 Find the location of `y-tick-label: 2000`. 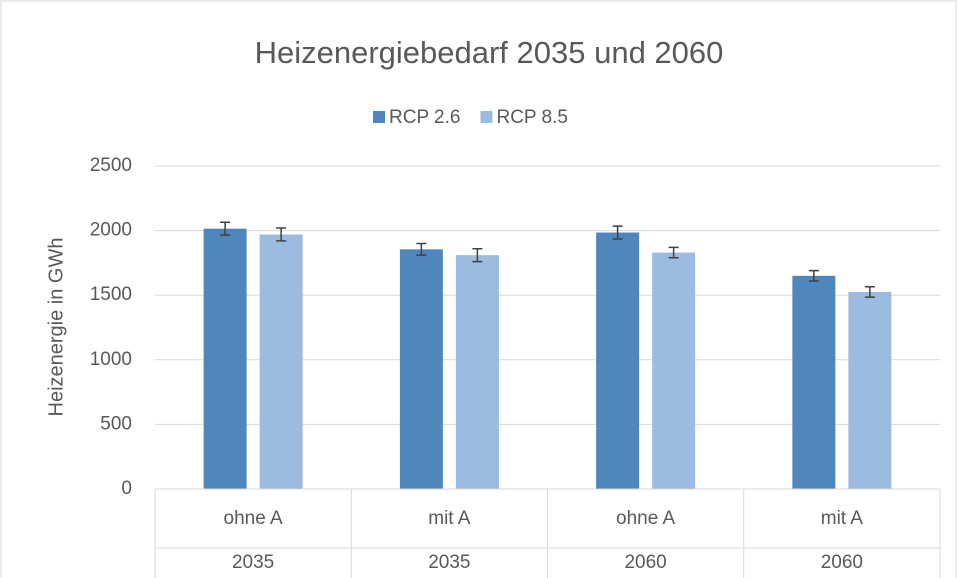

y-tick-label: 2000 is located at coordinates (111, 230).